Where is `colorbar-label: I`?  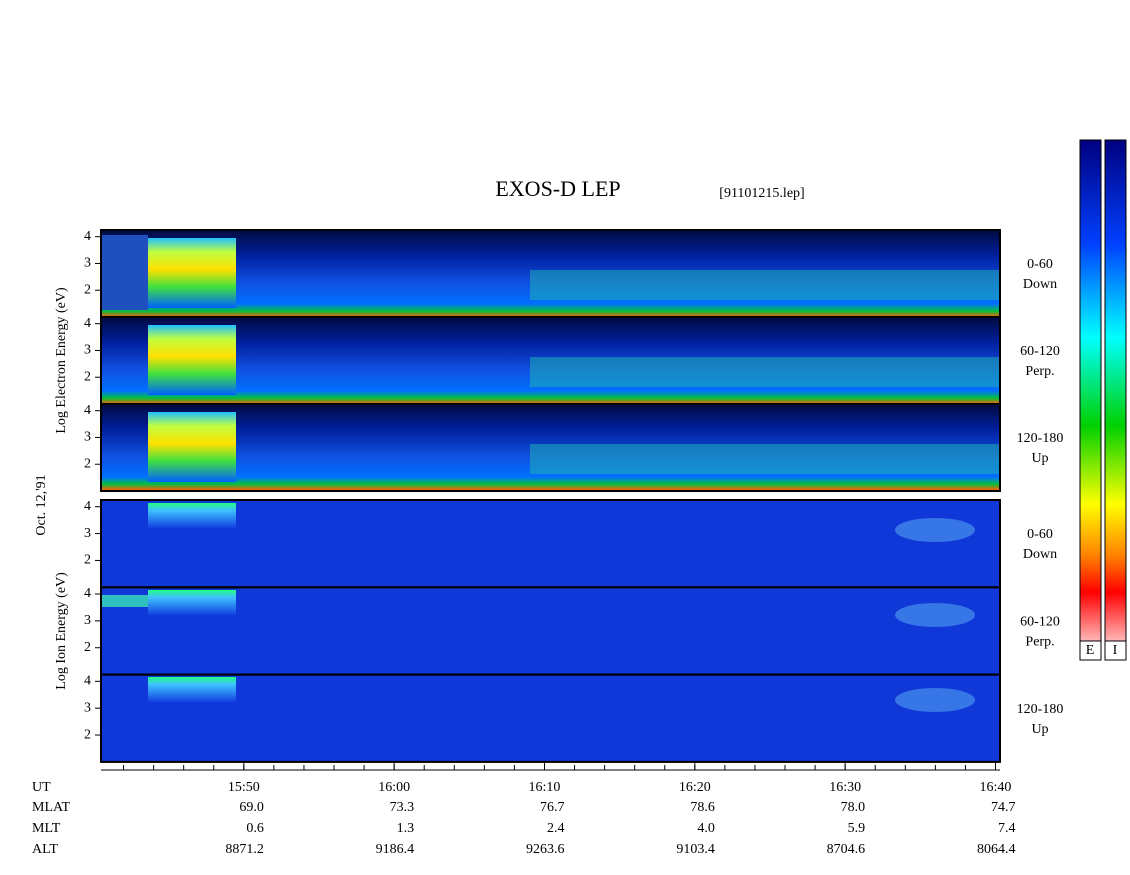 colorbar-label: I is located at coordinates (1115, 650).